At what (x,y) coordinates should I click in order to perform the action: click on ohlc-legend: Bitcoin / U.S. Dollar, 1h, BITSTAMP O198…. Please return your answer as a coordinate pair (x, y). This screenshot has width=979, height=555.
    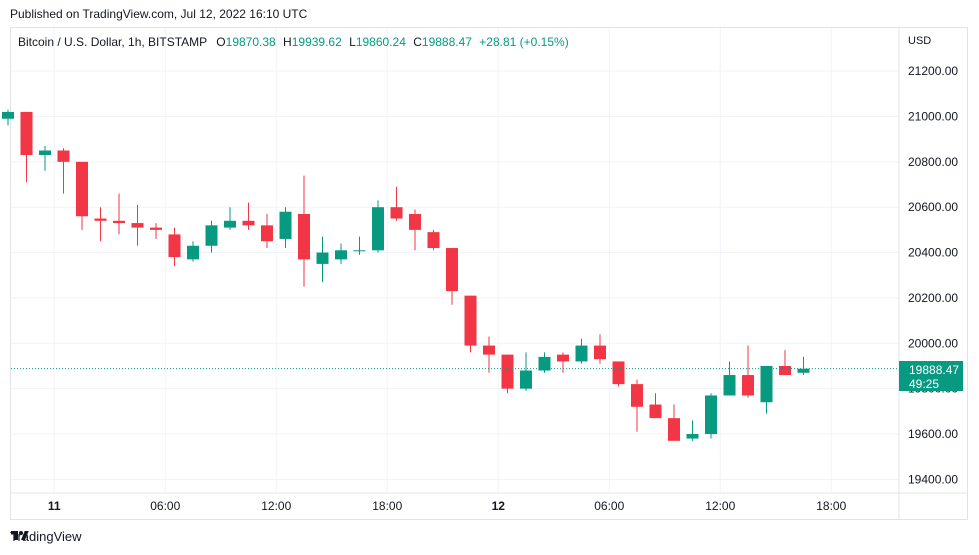
    Looking at the image, I should click on (293, 42).